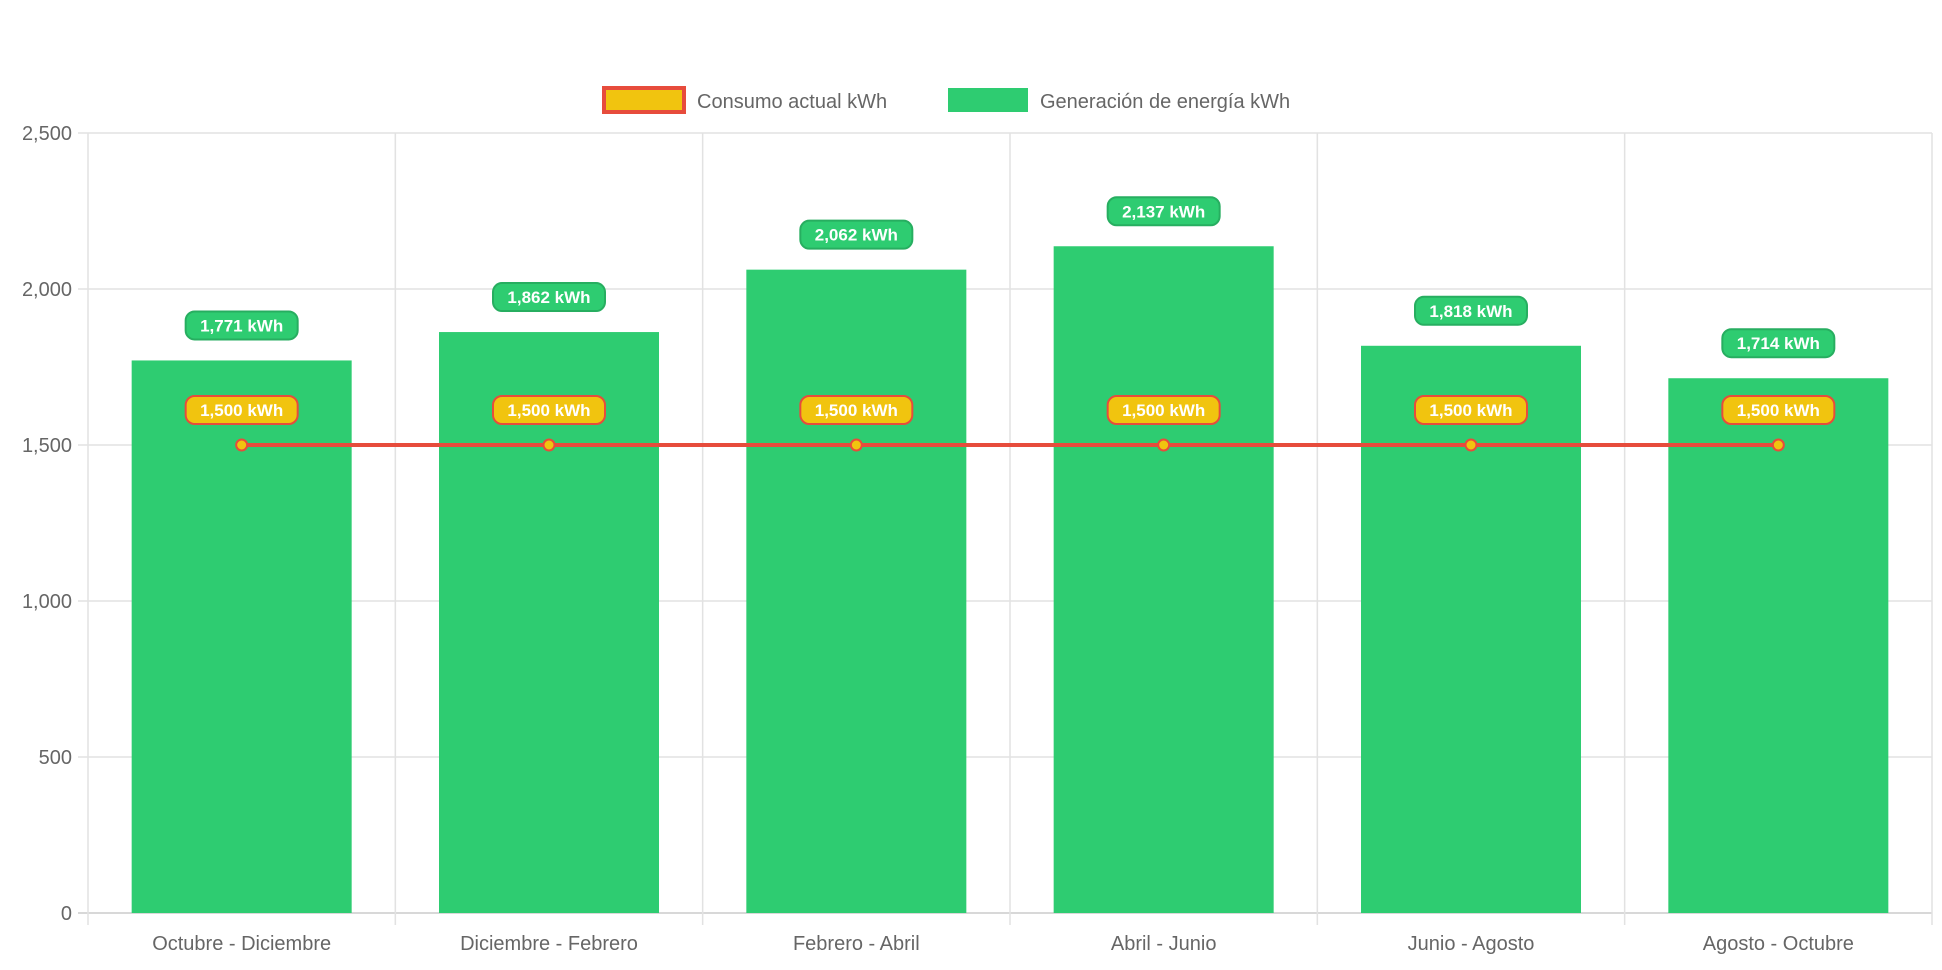 This screenshot has width=1942, height=970. I want to click on legend-label-generacion: Generación de energía kWh, so click(1165, 102).